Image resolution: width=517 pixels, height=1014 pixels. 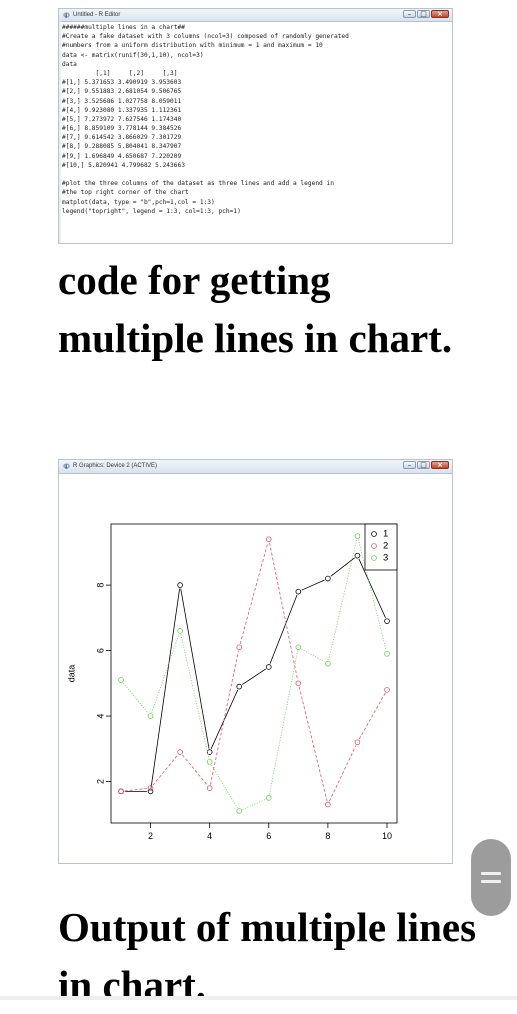 What do you see at coordinates (381, 547) in the screenshot?
I see `legend-box` at bounding box center [381, 547].